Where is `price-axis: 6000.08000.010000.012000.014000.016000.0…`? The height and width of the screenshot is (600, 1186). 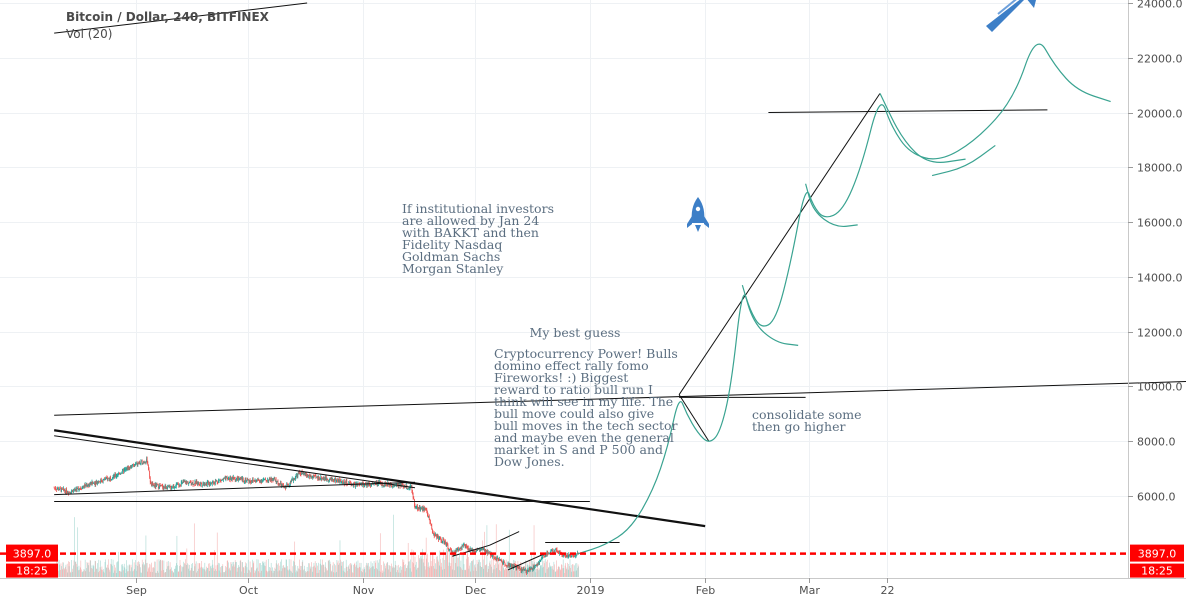
price-axis: 6000.08000.010000.012000.014000.016000.0… is located at coordinates (1155, 252).